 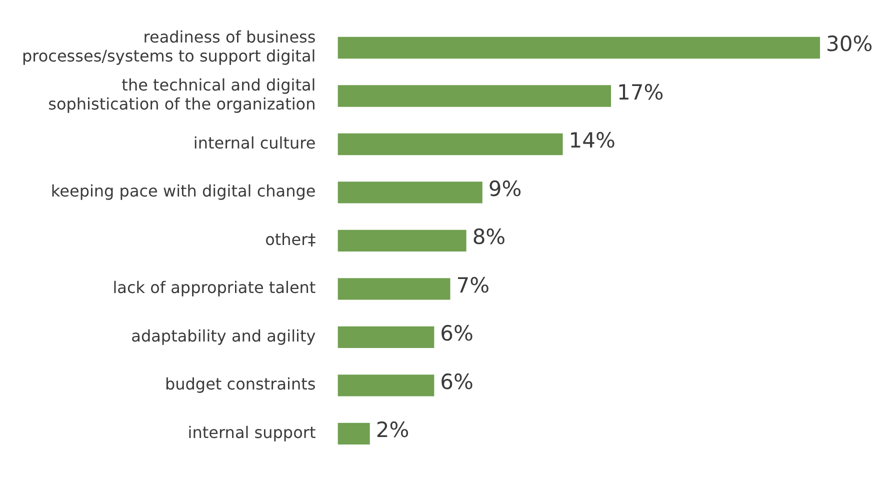 What do you see at coordinates (640, 92) in the screenshot?
I see `data-label: 17%` at bounding box center [640, 92].